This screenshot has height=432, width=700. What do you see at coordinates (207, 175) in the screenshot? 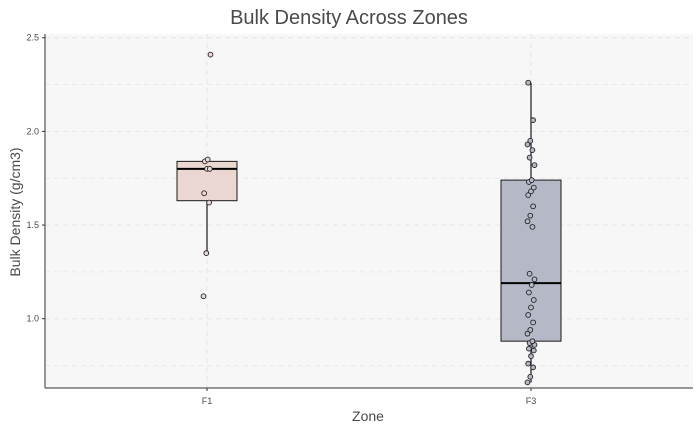
I see `box-F1` at bounding box center [207, 175].